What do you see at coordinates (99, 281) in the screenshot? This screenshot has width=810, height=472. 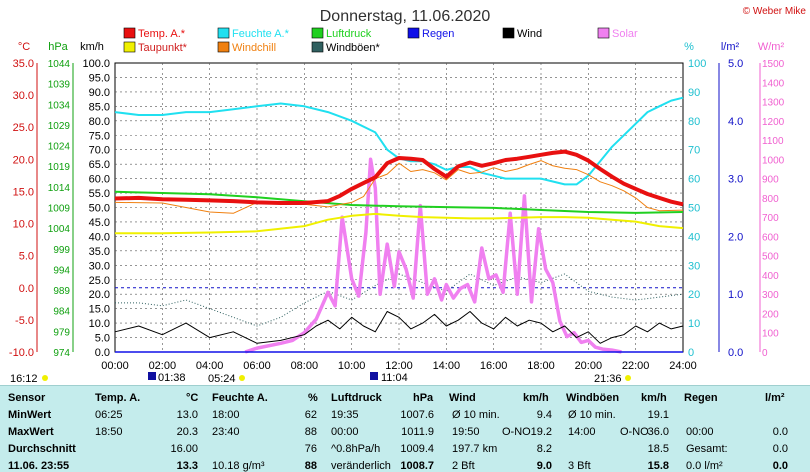 I see `tick-kmh: 25.0` at bounding box center [99, 281].